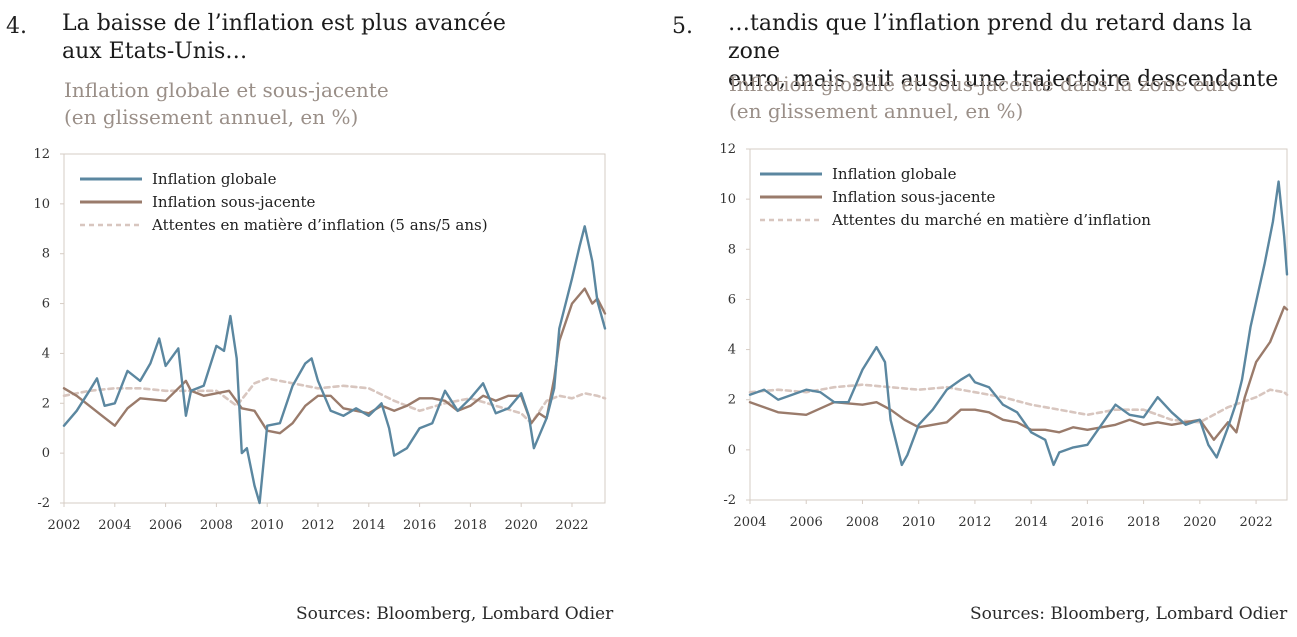 The width and height of the screenshot is (1297, 637). Describe the element at coordinates (1129, 614) in the screenshot. I see `source-right: Sources: Bloomberg, Lombard Odier` at that location.